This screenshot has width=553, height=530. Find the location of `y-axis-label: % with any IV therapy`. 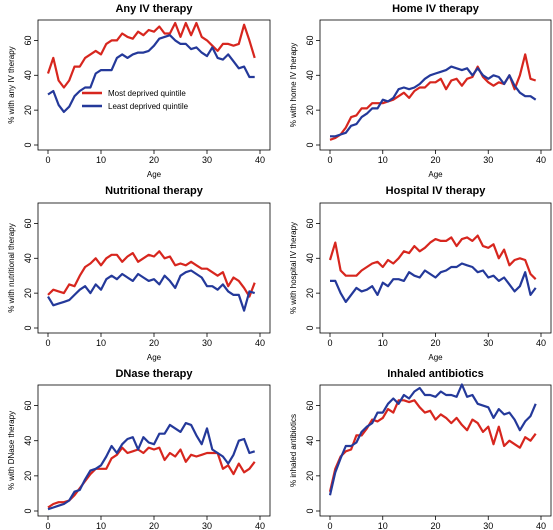

y-axis-label: % with any IV therapy is located at coordinates (11, 84).